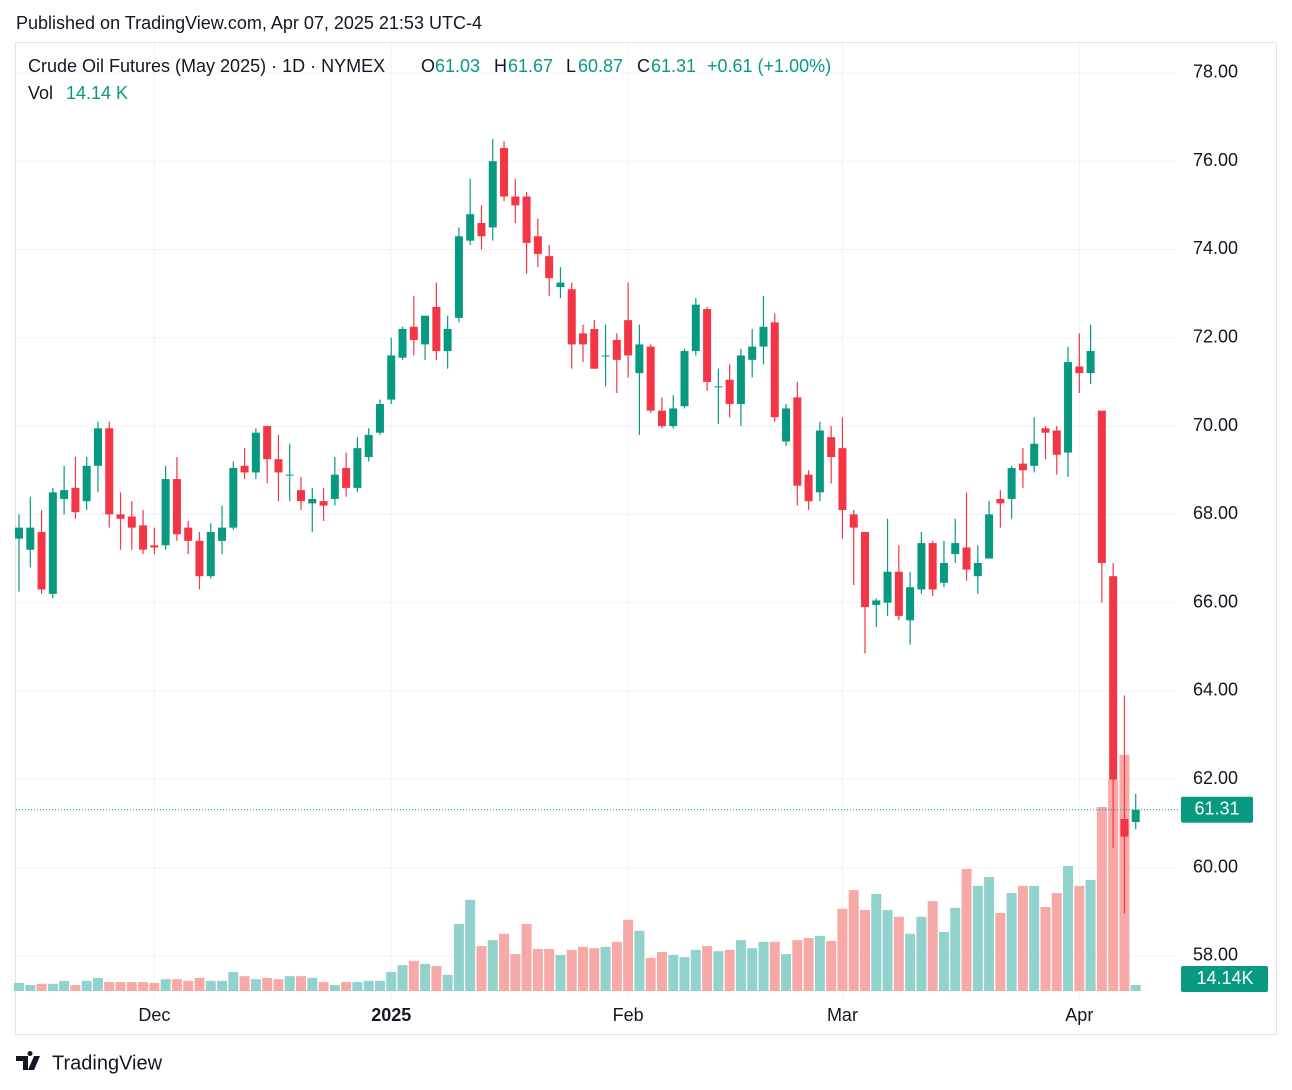  I want to click on volume-badge, so click(1224, 979).